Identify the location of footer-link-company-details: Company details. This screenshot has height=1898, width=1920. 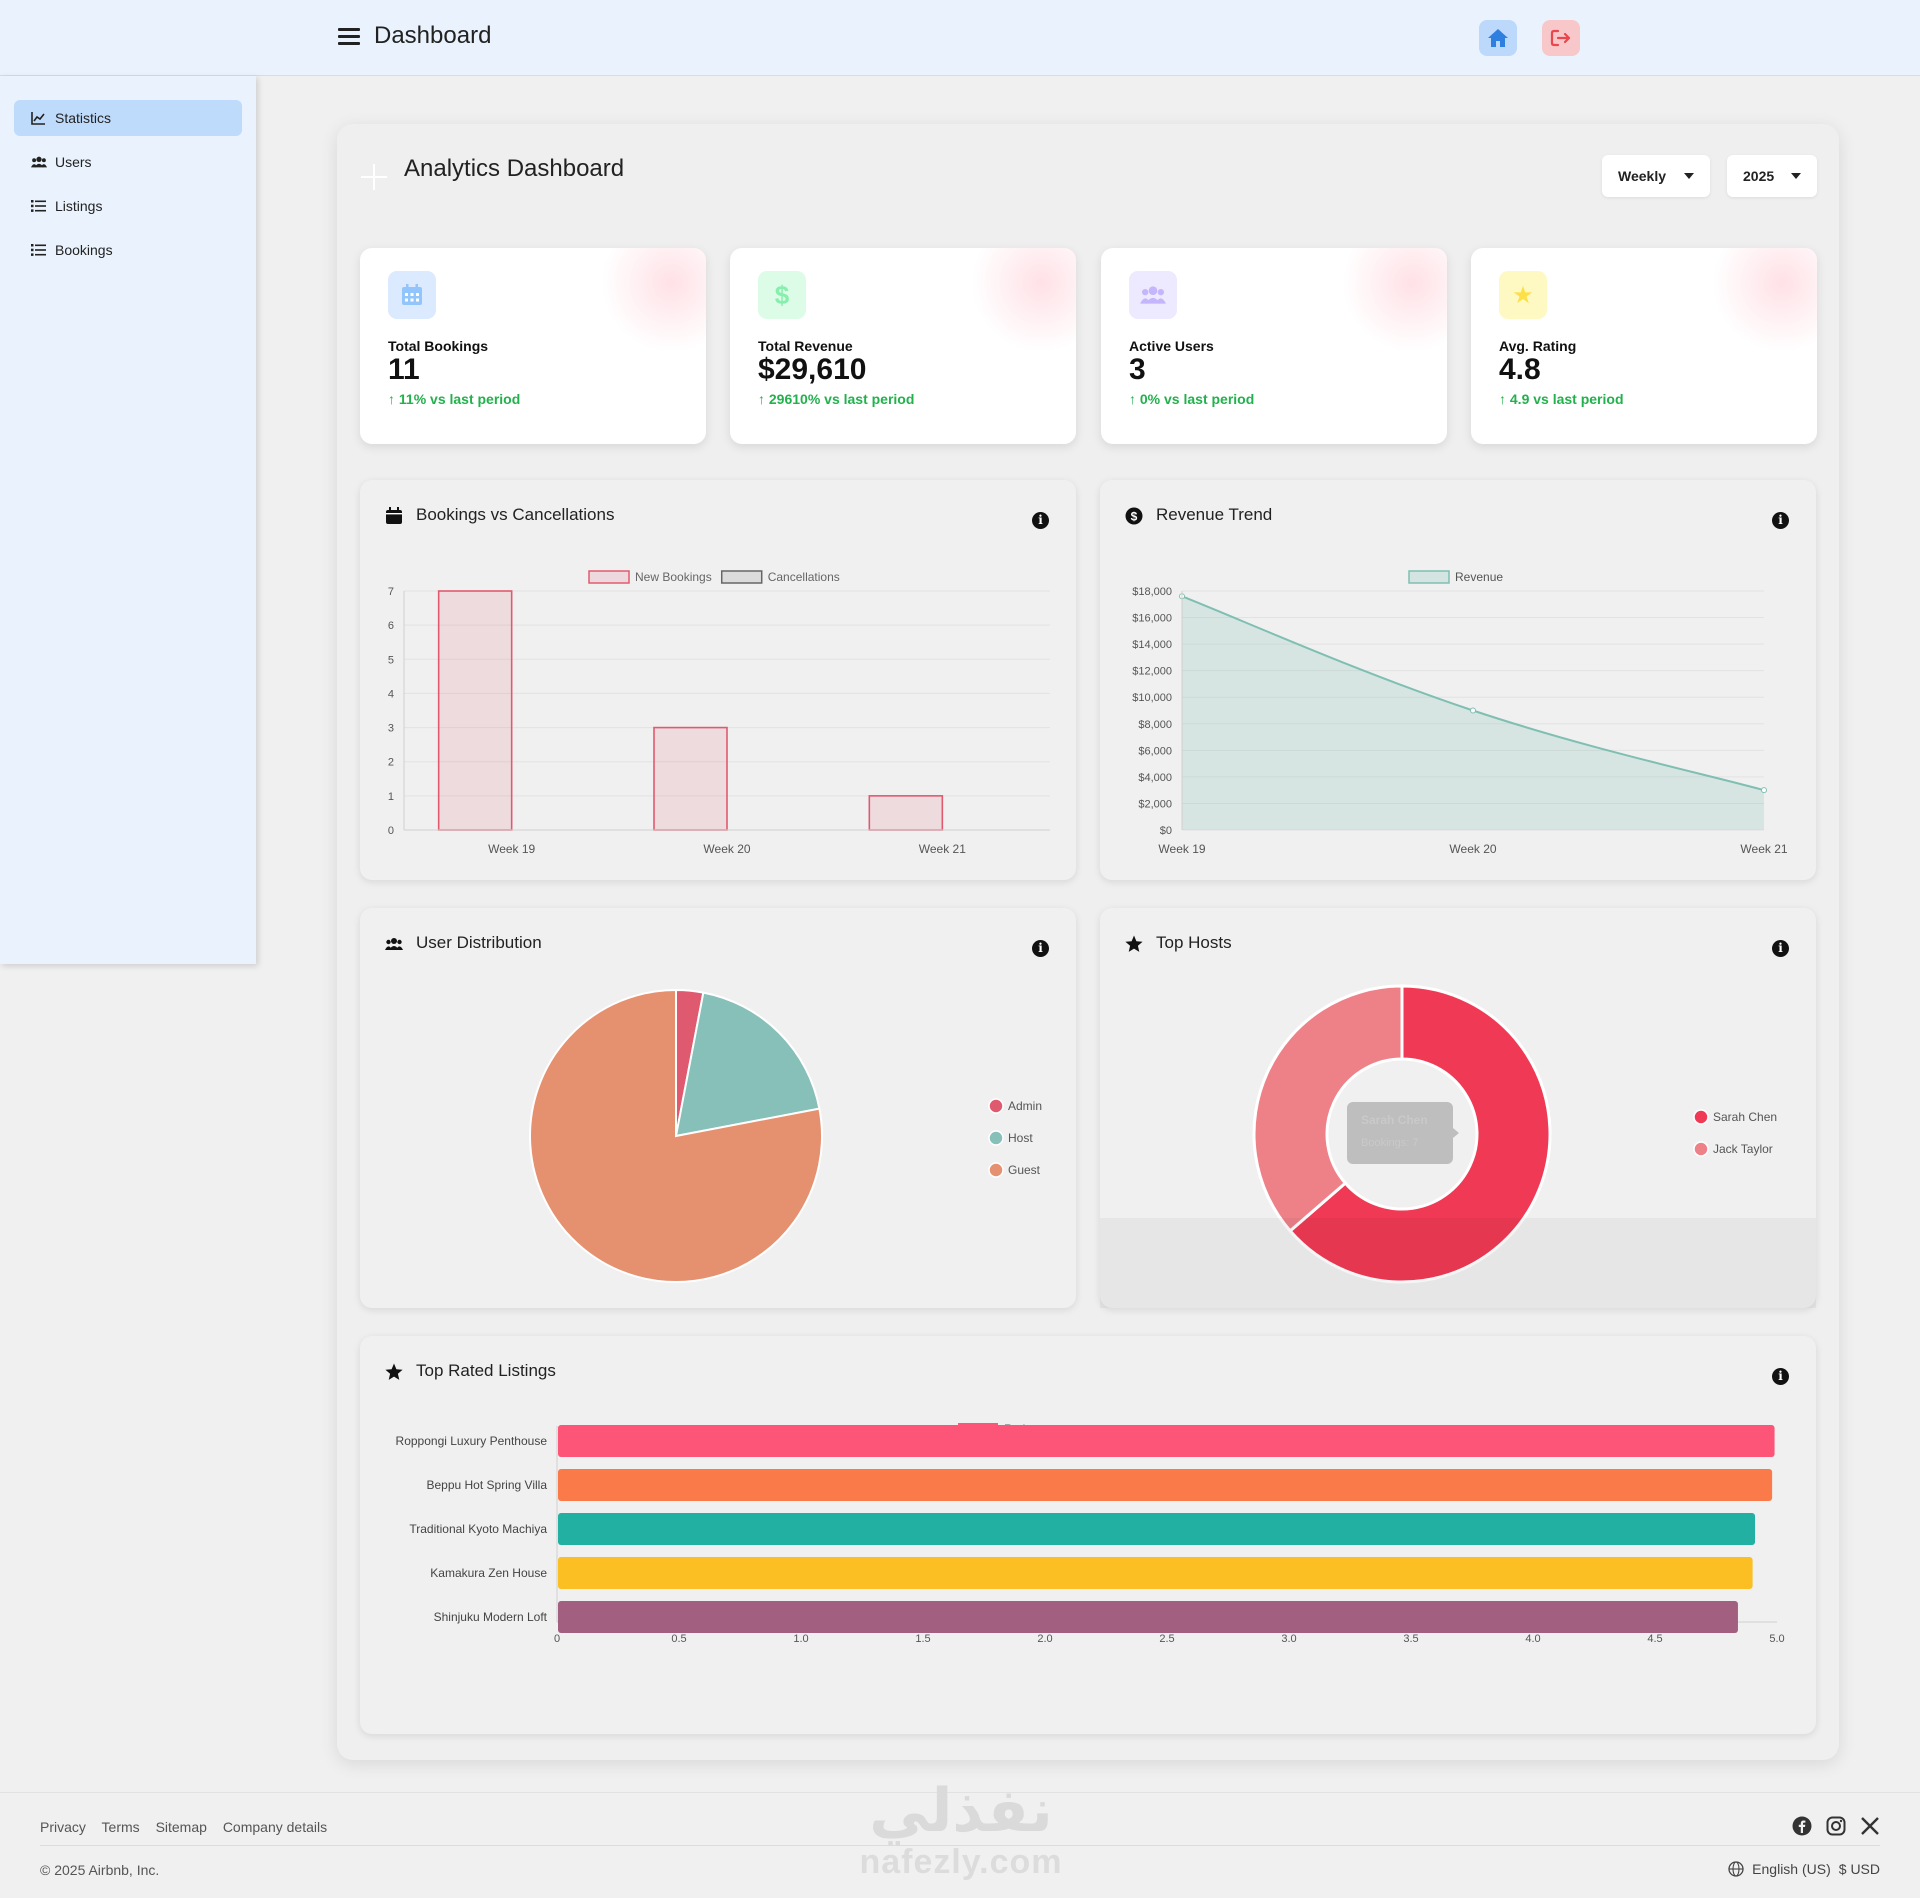
(275, 1827).